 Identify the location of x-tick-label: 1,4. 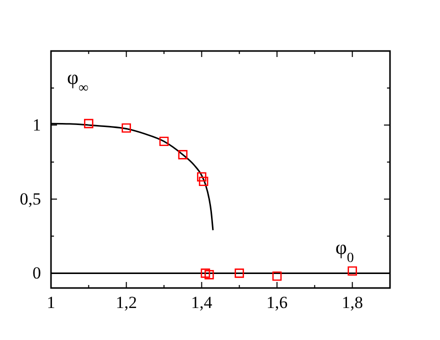
(202, 302).